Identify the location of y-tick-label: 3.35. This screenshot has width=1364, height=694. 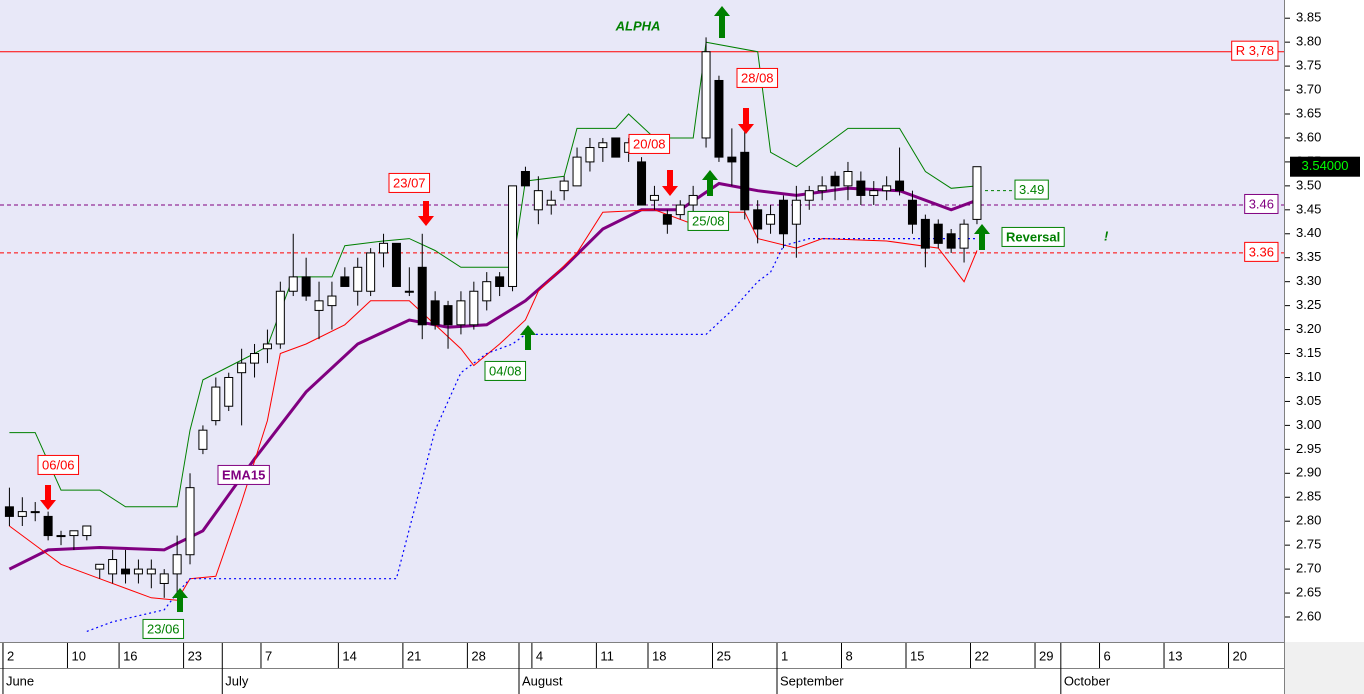
(1308, 256).